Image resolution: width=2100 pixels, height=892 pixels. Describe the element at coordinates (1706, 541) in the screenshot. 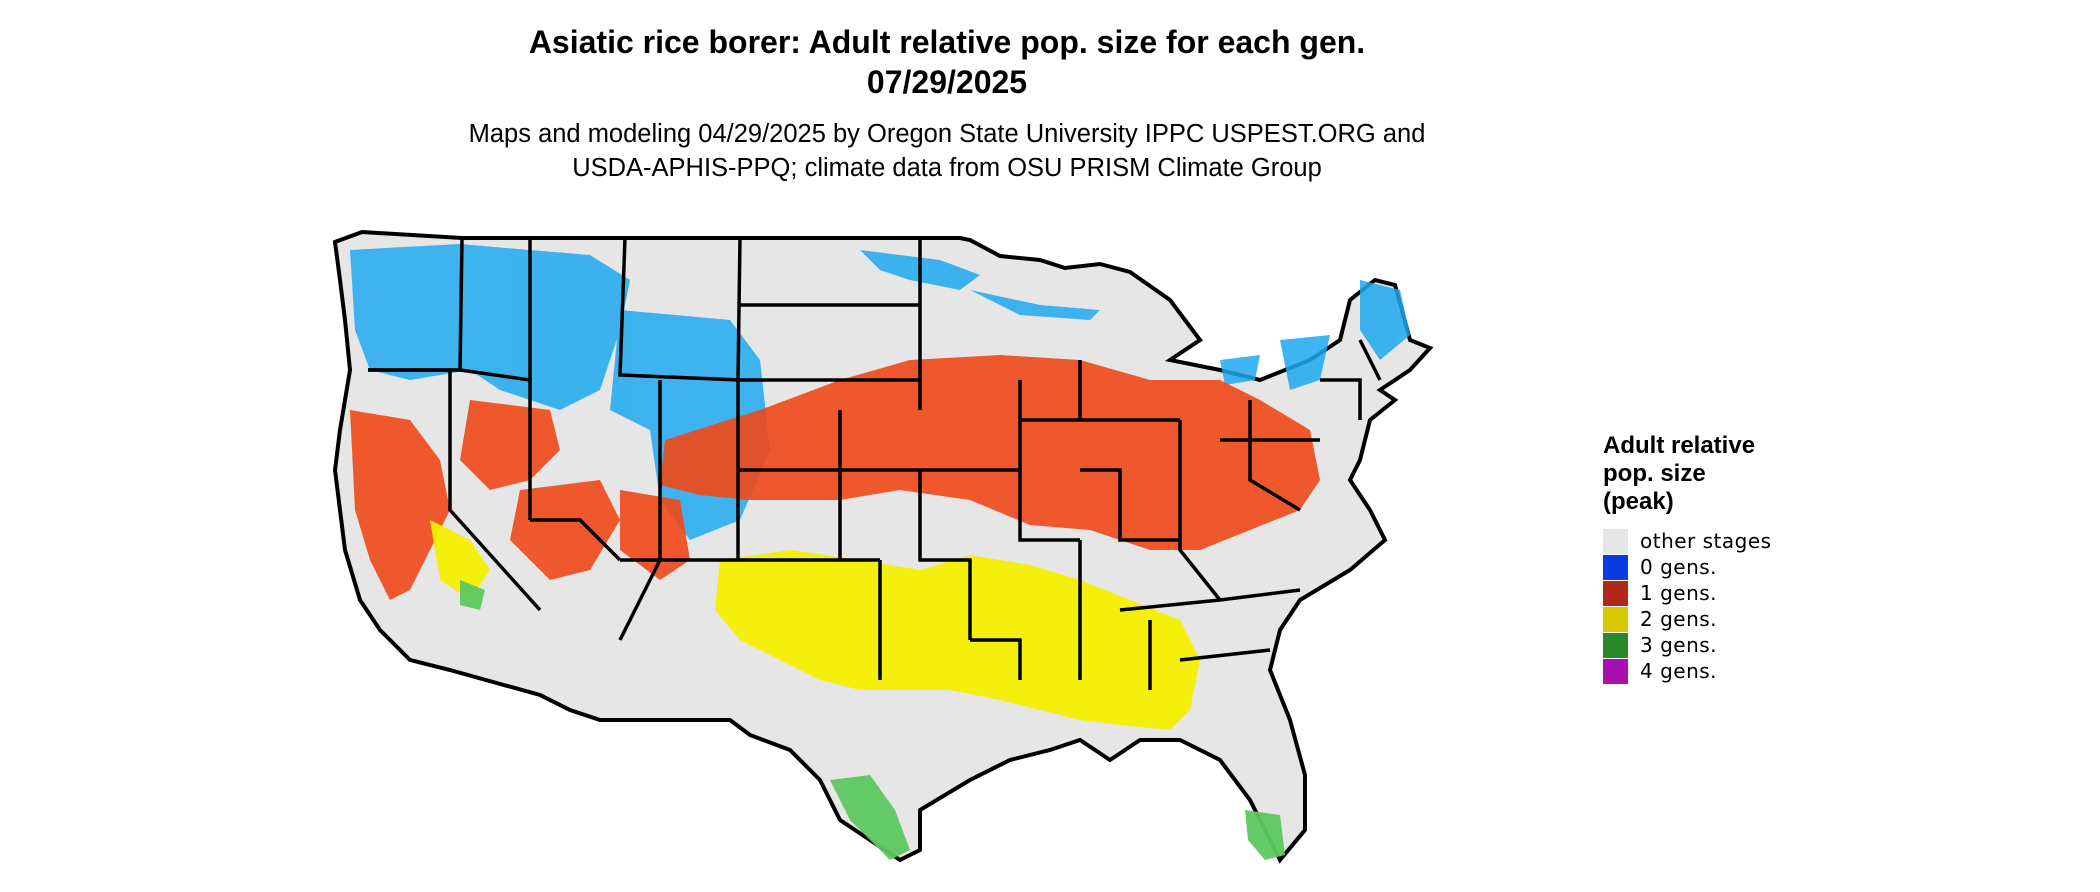

I see `legend-label: other stages` at that location.